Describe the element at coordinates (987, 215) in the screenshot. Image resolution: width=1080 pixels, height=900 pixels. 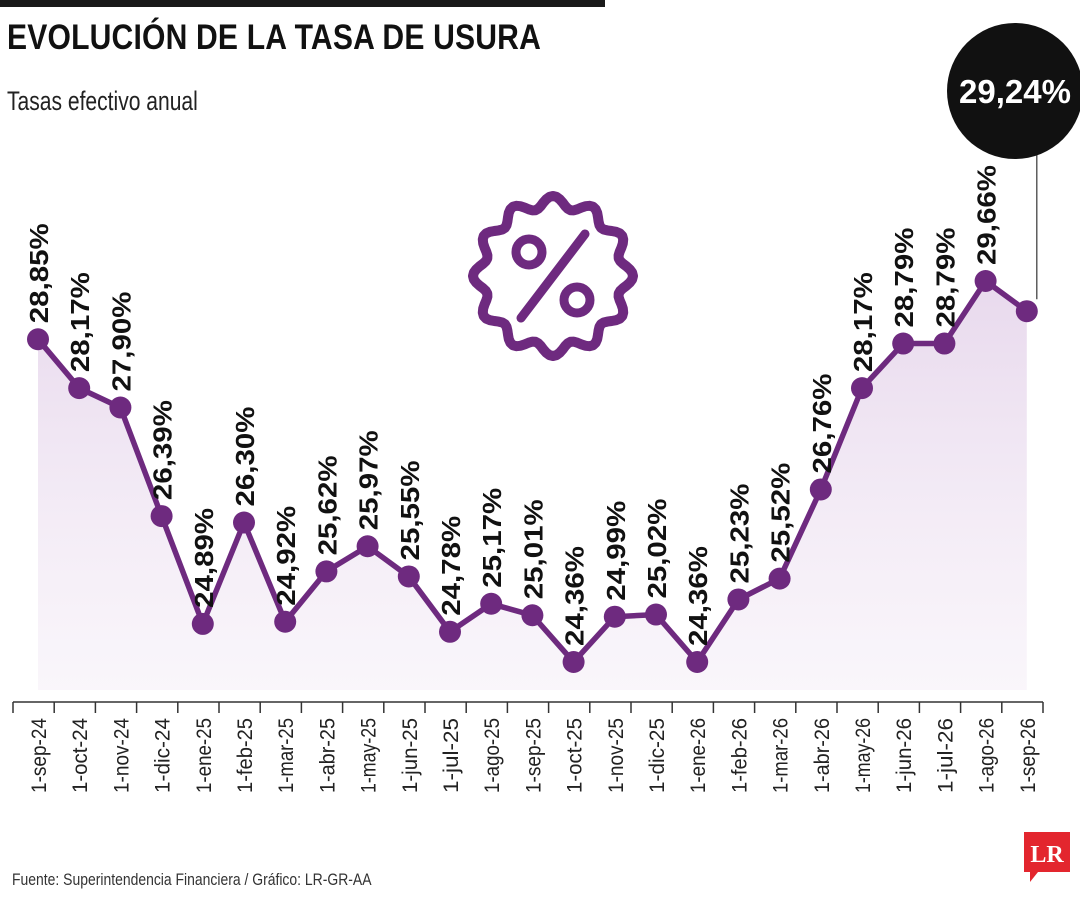
I see `data-label: 29,66%` at that location.